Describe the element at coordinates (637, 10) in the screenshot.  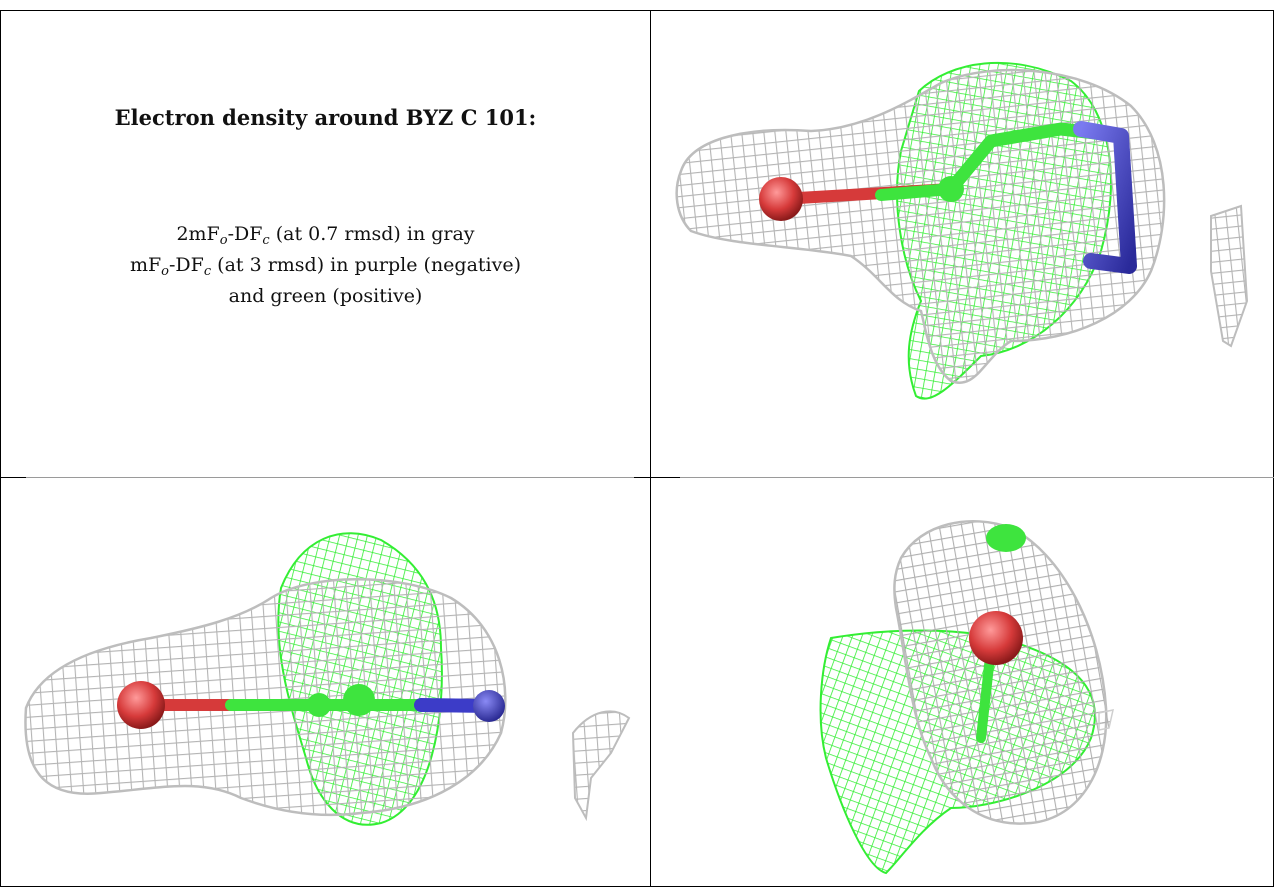
I see `table-top-border` at that location.